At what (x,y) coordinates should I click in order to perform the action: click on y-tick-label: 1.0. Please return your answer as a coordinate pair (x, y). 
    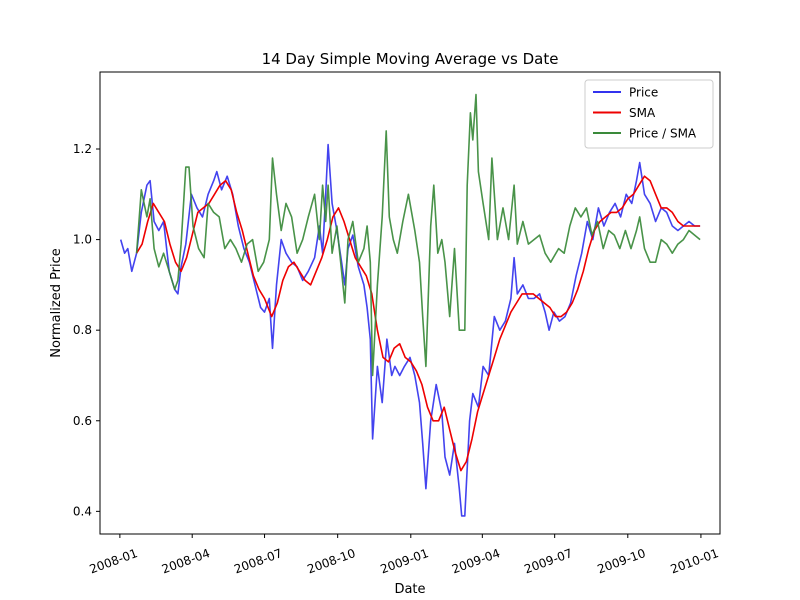
    Looking at the image, I should click on (82, 240).